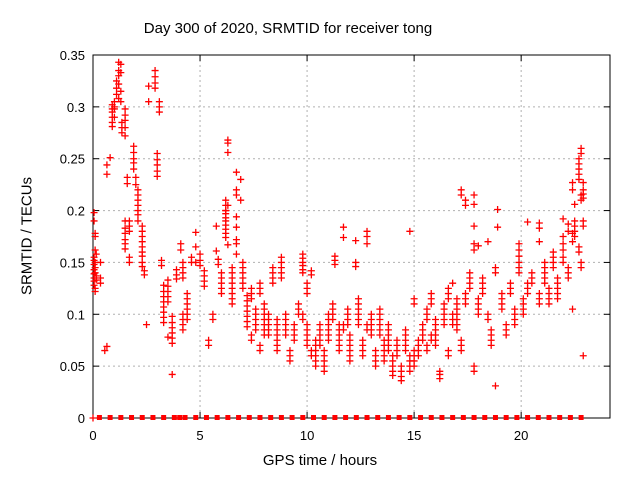 The width and height of the screenshot is (640, 480). Describe the element at coordinates (414, 435) in the screenshot. I see `x-tick-label: 15` at that location.